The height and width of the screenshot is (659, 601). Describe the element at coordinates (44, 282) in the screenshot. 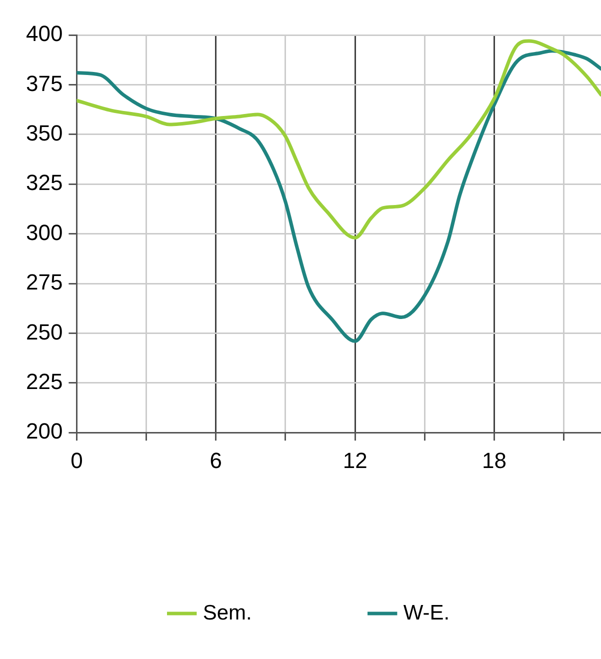

I see `y-tick-label: 275` at that location.